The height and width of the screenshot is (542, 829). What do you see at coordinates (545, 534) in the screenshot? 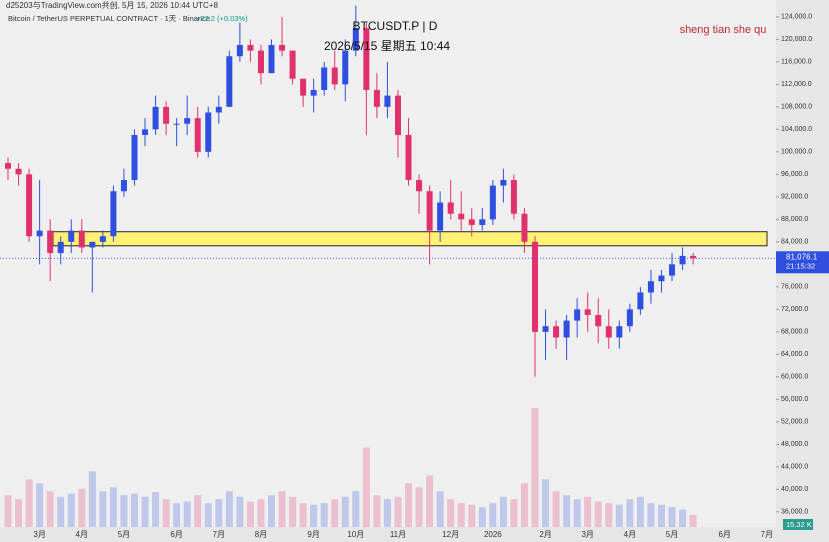
I see `x-tick-label: 2月` at bounding box center [545, 534].